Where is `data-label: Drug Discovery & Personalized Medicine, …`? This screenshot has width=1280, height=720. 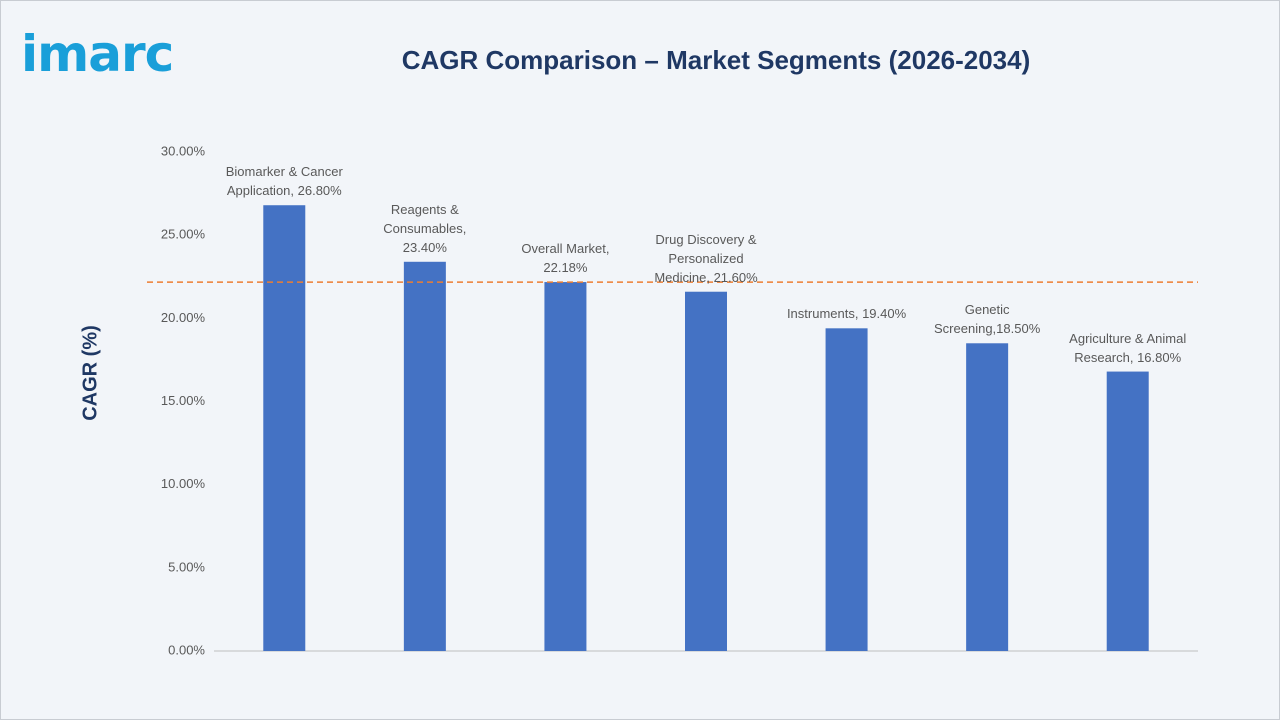
data-label: Drug Discovery & Personalized Medicine, … is located at coordinates (706, 258).